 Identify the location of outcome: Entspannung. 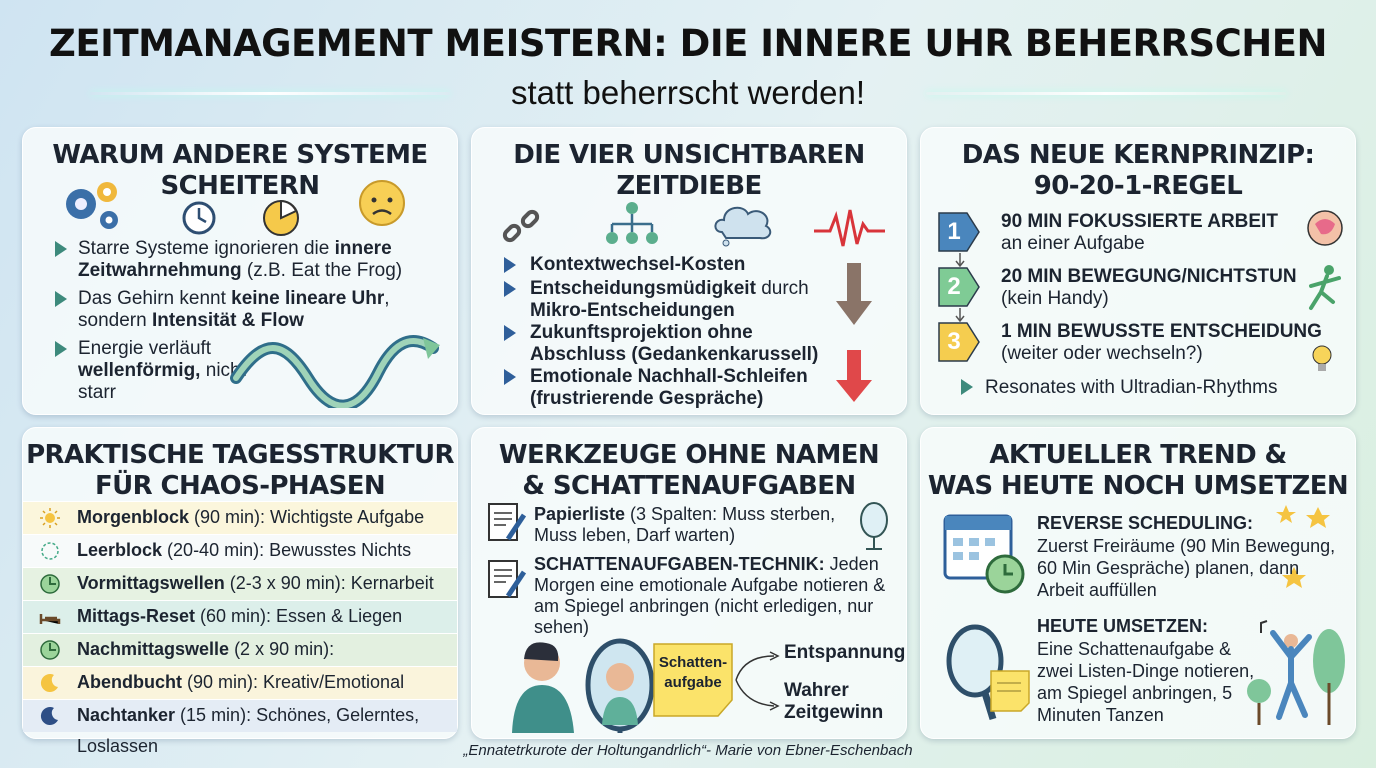
(845, 652).